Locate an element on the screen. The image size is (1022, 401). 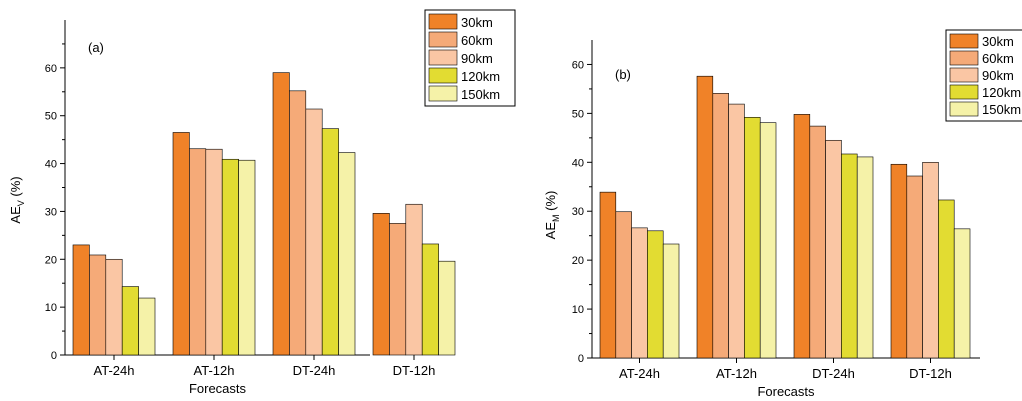
y-axis-label: AEV (%) is located at coordinates (17, 199).